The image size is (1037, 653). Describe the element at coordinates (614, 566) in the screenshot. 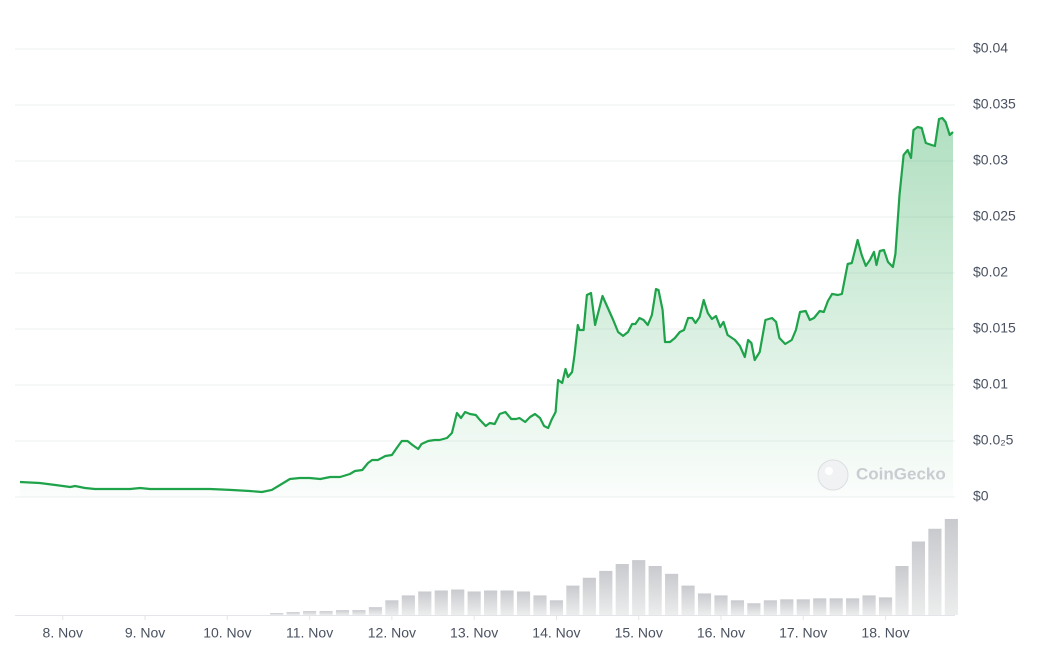

I see `volume-bars` at that location.